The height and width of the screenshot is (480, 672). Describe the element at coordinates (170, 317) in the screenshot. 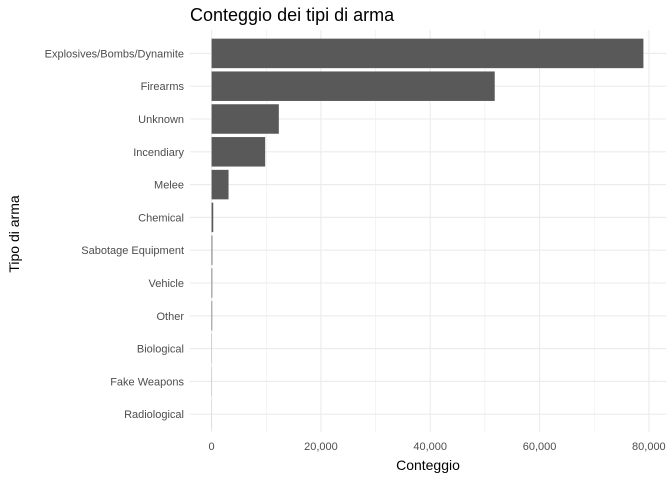

I see `y-tick-label: Other` at that location.